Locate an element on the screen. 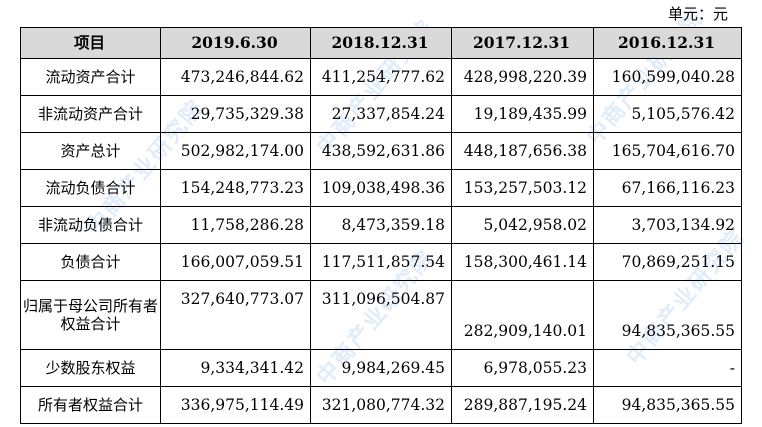 This screenshot has width=762, height=427. cell-value: 153,257,503.12 is located at coordinates (522, 188).